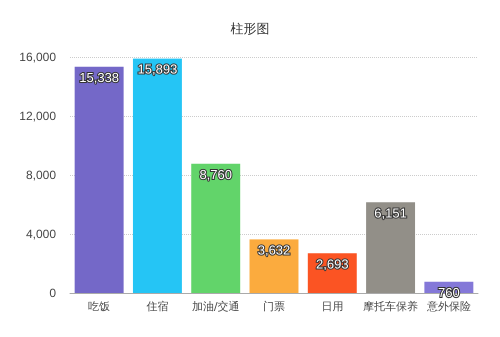 The image size is (500, 337). I want to click on y-tick-label: 8,000, so click(41, 175).